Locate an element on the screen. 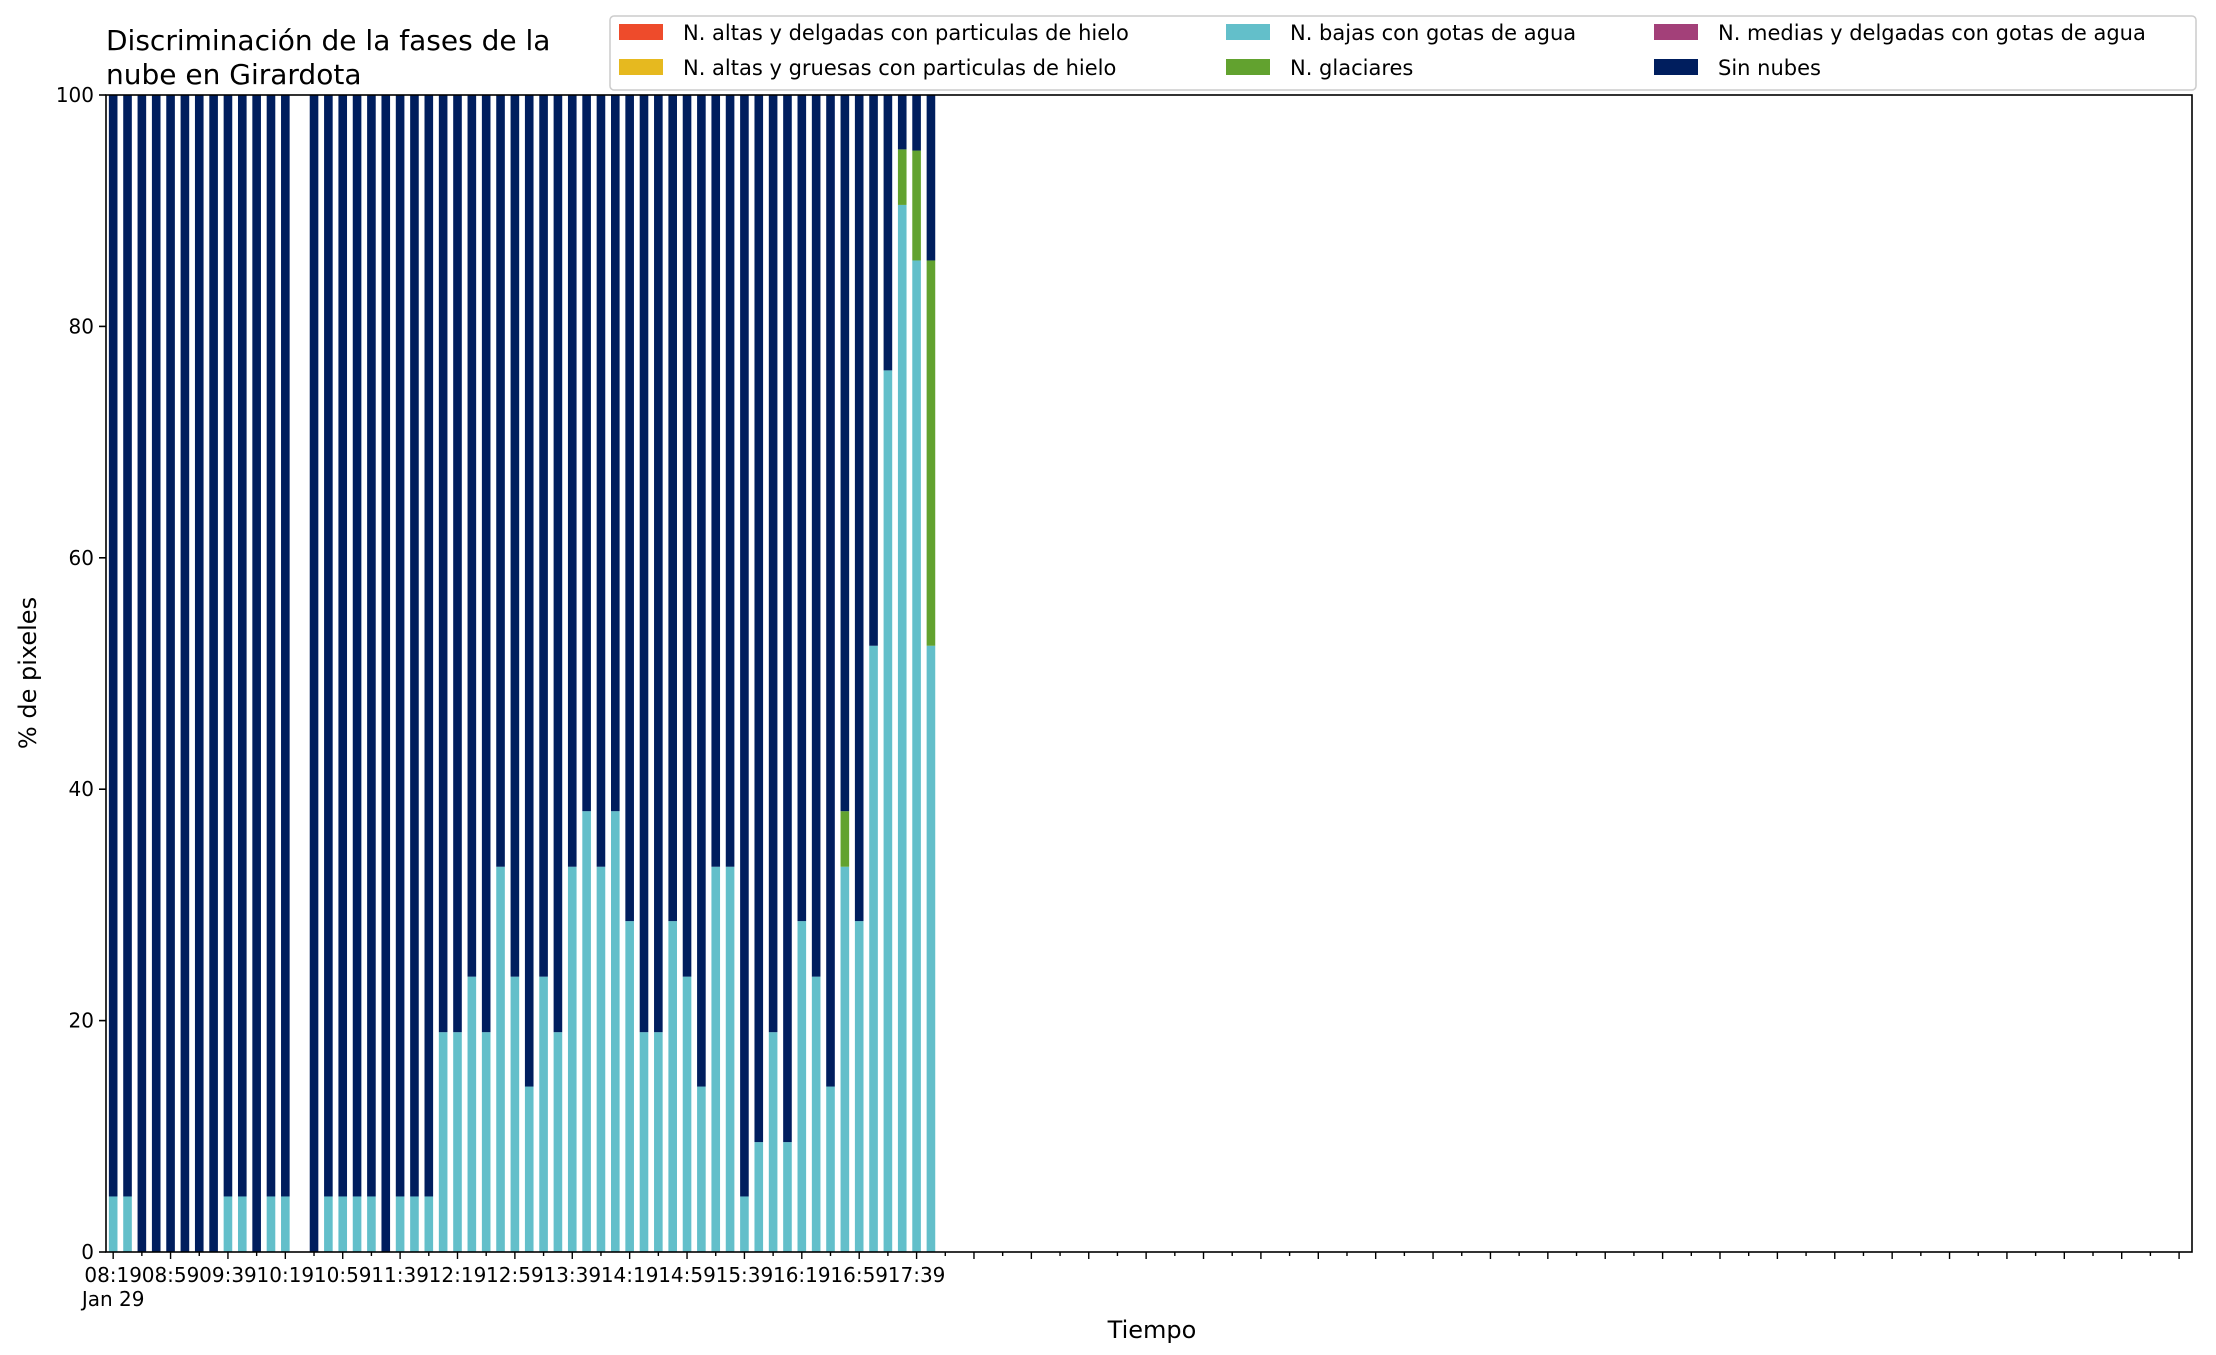  bar-1409-sin-nubes is located at coordinates (615, 453).